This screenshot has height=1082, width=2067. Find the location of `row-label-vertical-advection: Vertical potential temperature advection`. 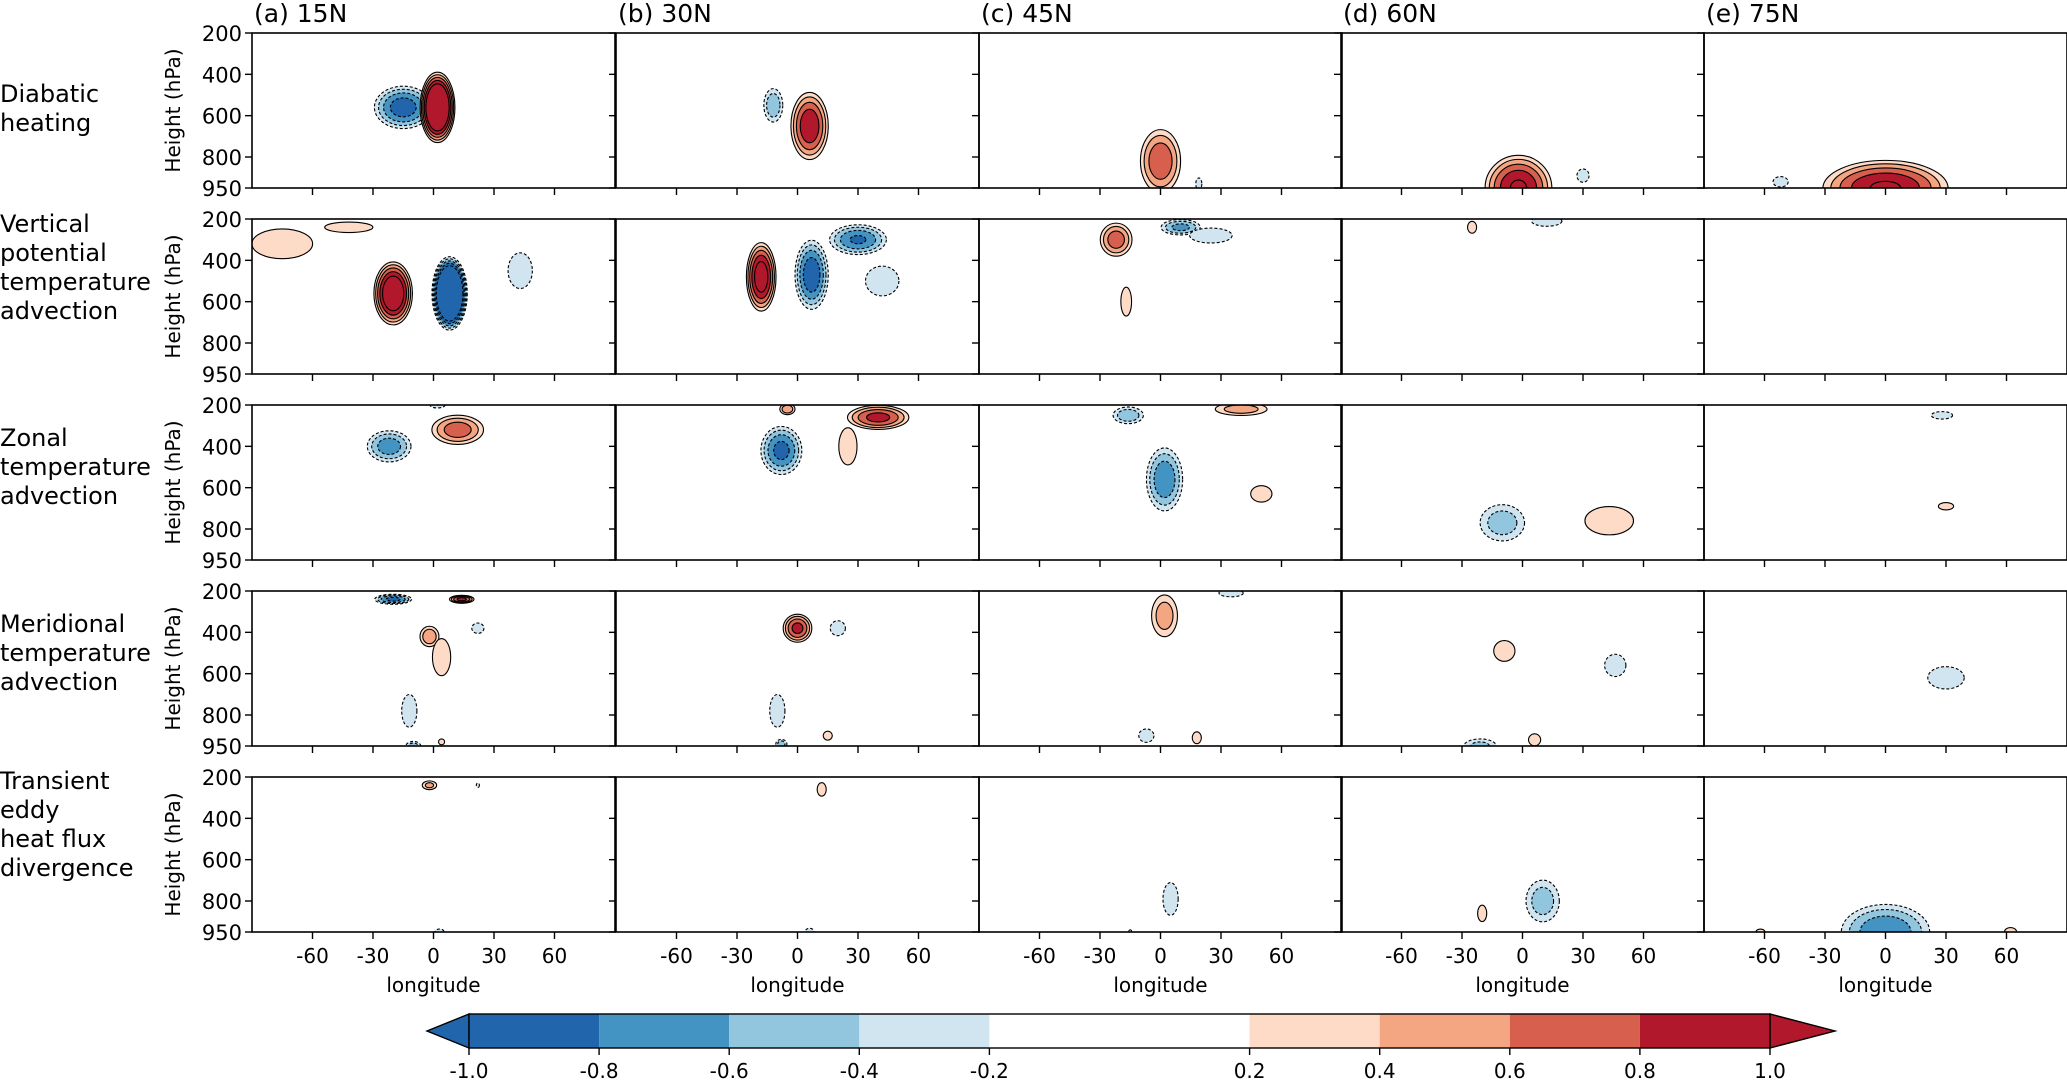

row-label-vertical-advection: Vertical potential temperature advection is located at coordinates (75, 267).